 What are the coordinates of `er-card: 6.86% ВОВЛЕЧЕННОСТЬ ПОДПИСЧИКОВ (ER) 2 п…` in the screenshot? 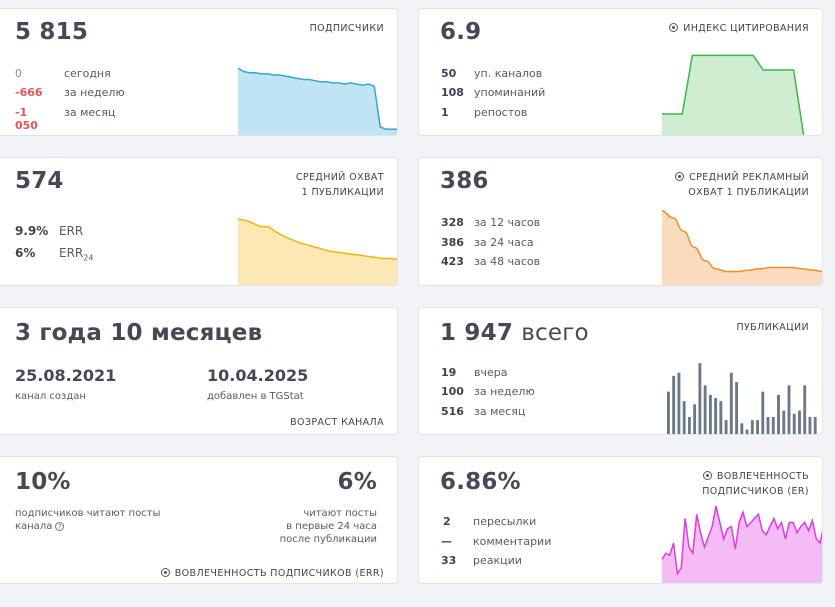 It's located at (620, 520).